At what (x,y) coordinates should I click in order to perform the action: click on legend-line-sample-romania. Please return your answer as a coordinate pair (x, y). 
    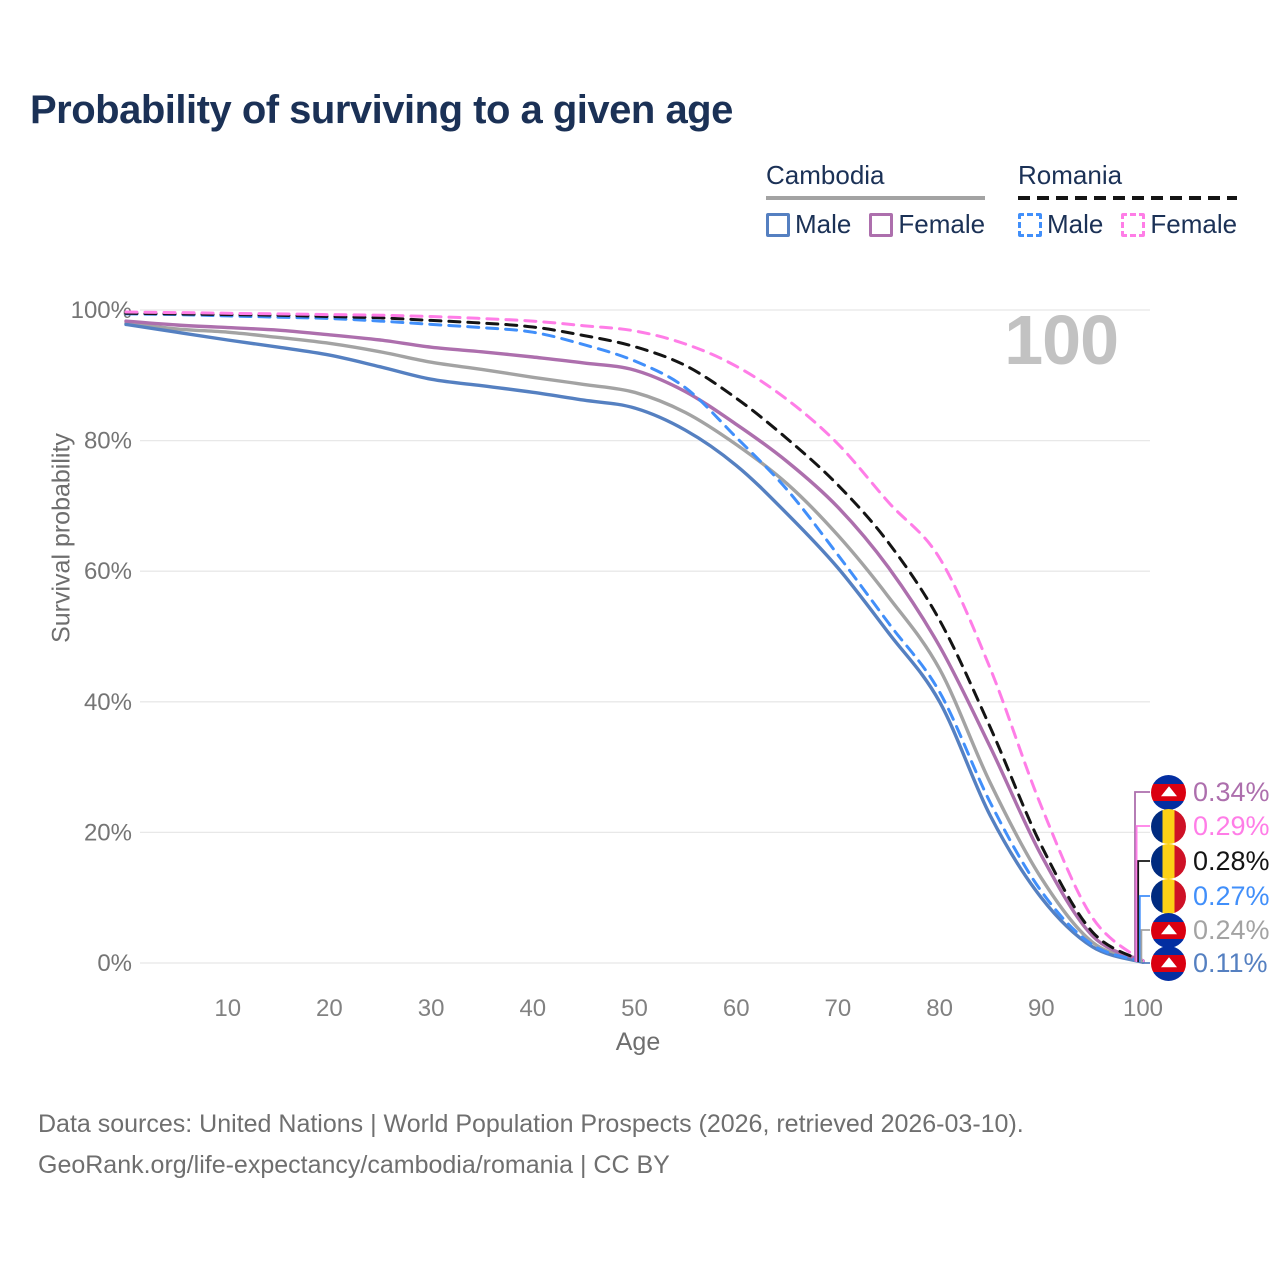
    Looking at the image, I should click on (1128, 198).